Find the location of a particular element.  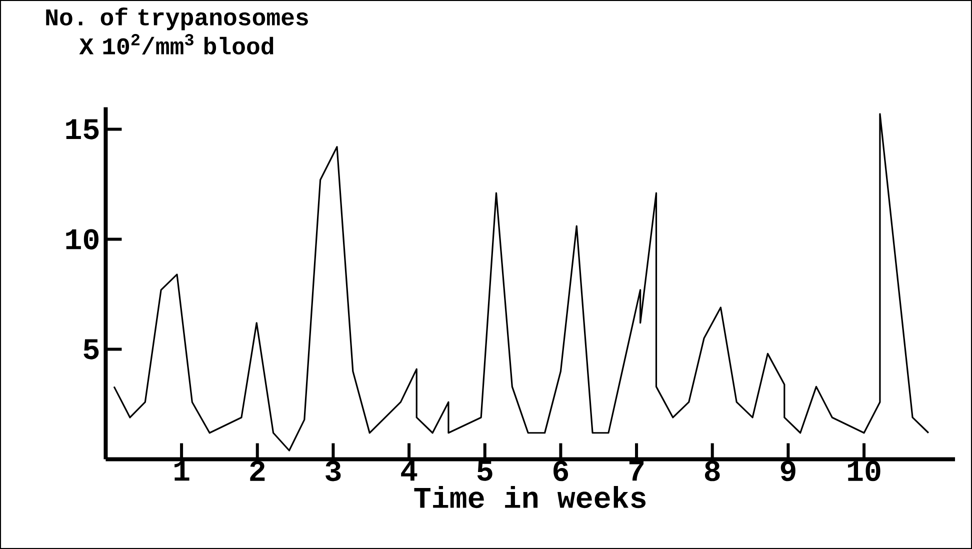

x-axis-title: Time in weeks is located at coordinates (530, 497).